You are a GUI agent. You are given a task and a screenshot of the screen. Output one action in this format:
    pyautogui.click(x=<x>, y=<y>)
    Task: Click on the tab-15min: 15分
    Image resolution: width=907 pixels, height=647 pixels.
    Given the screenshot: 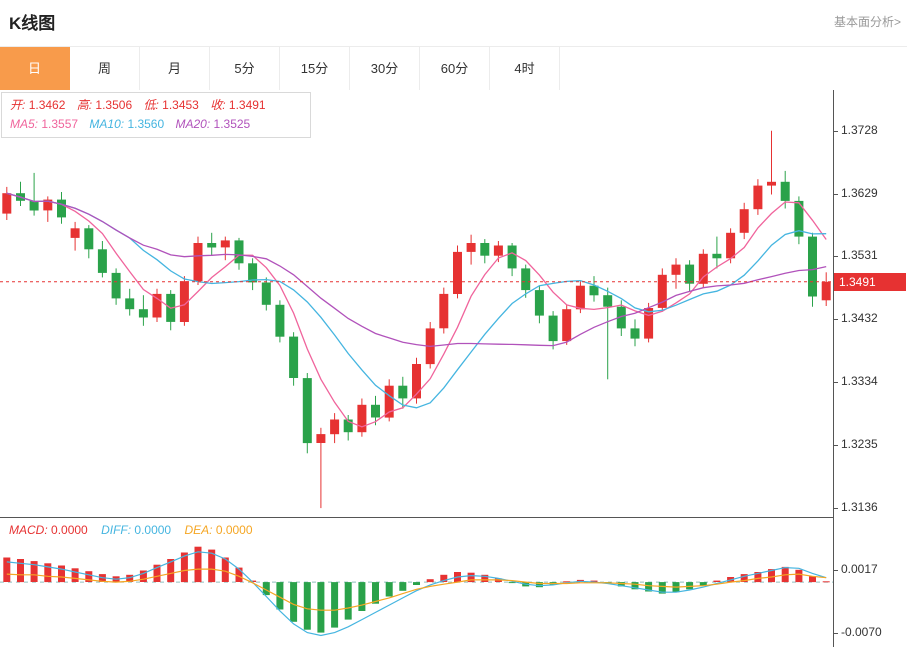 What is the action you would take?
    pyautogui.click(x=315, y=68)
    